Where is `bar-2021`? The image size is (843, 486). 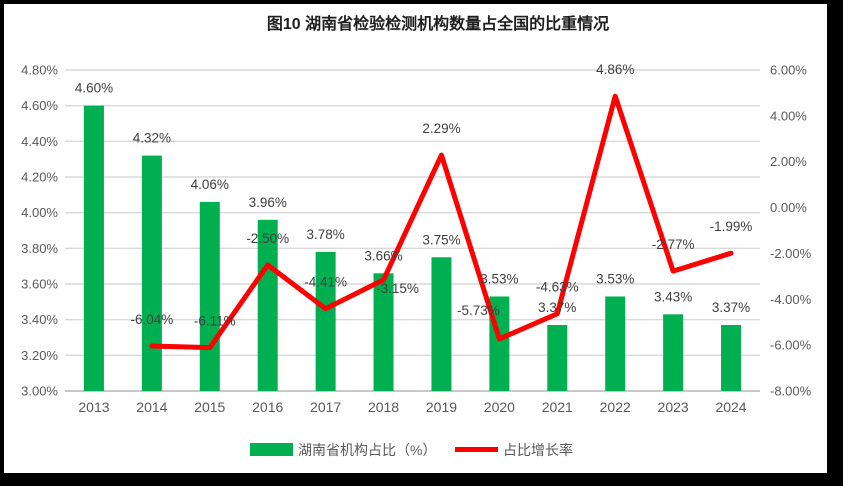
bar-2021 is located at coordinates (557, 358).